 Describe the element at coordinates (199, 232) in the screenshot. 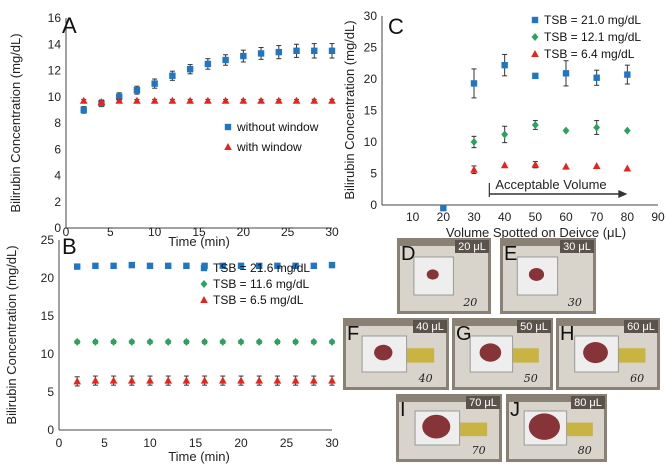

I see `x-tick-label: 15` at that location.